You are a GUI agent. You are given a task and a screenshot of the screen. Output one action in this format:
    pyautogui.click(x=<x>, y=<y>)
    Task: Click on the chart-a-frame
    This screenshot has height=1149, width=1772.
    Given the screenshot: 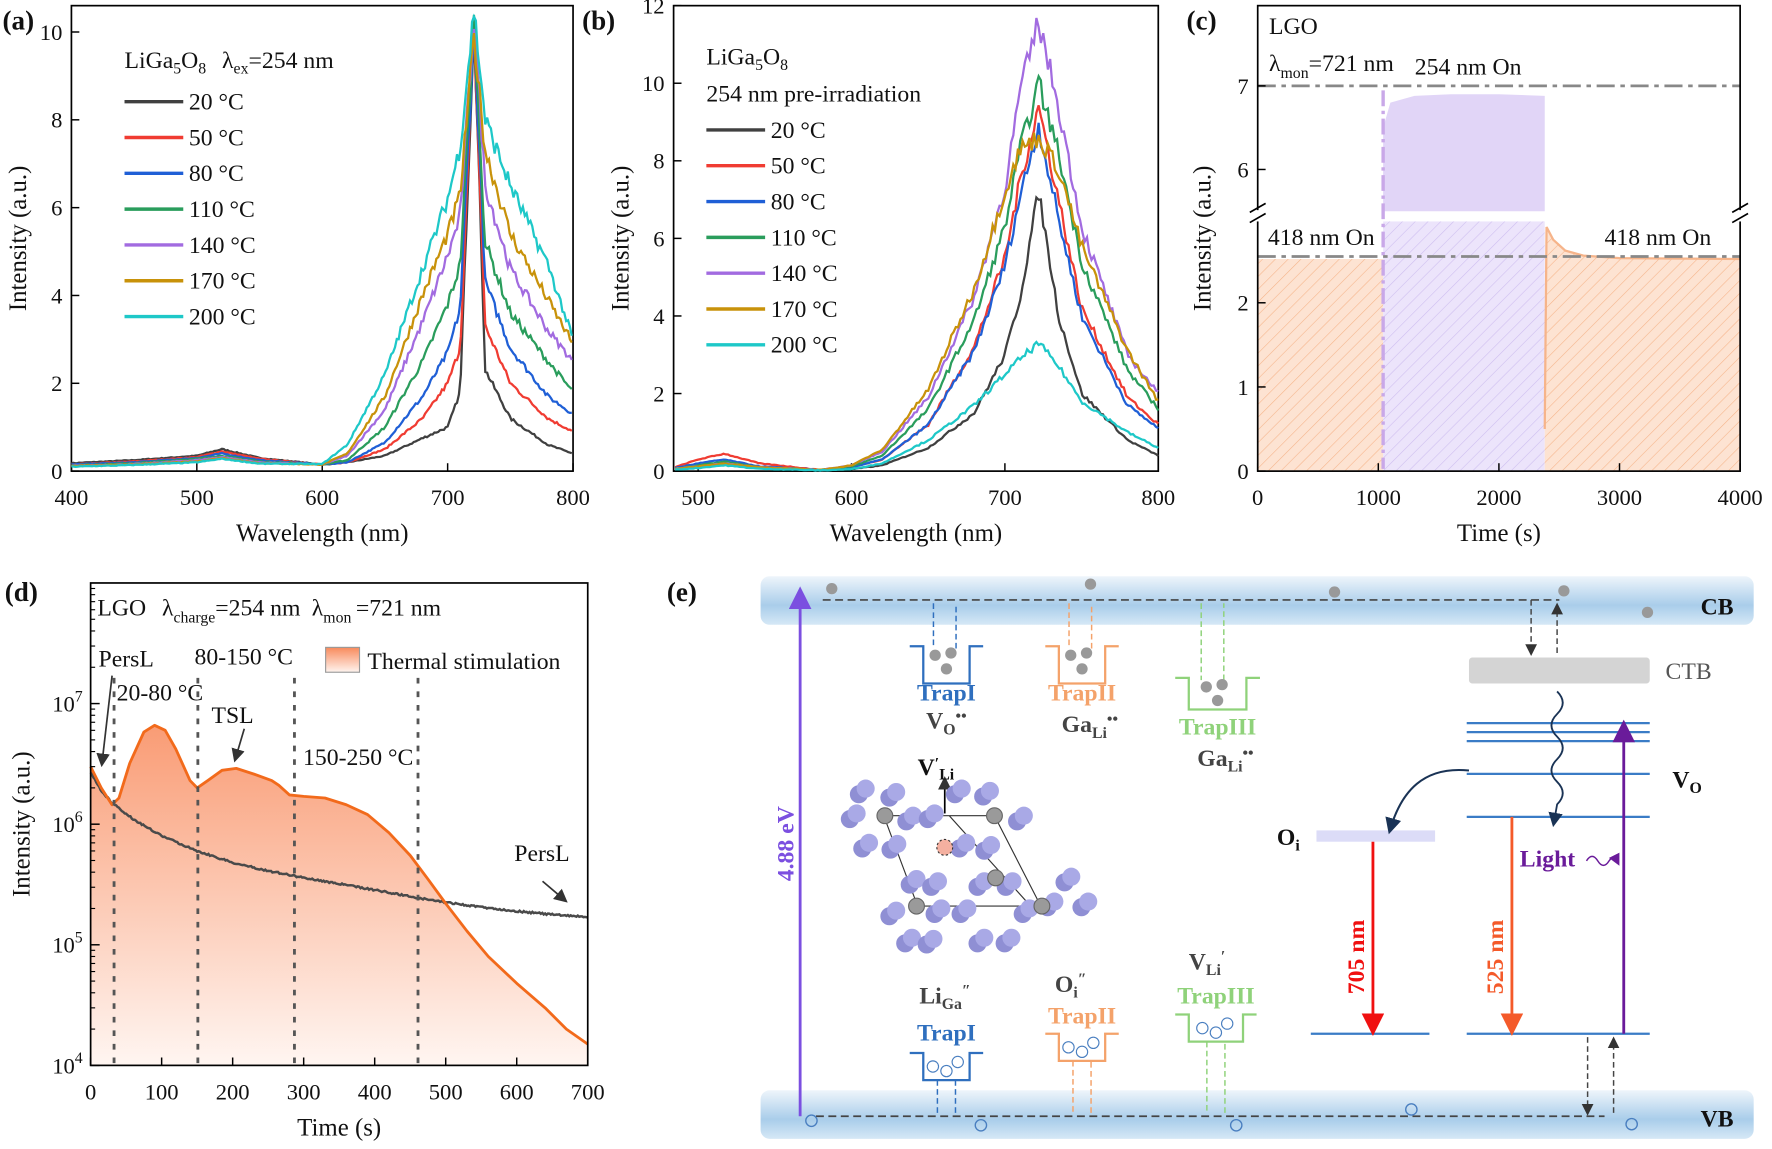 What is the action you would take?
    pyautogui.click(x=322, y=238)
    